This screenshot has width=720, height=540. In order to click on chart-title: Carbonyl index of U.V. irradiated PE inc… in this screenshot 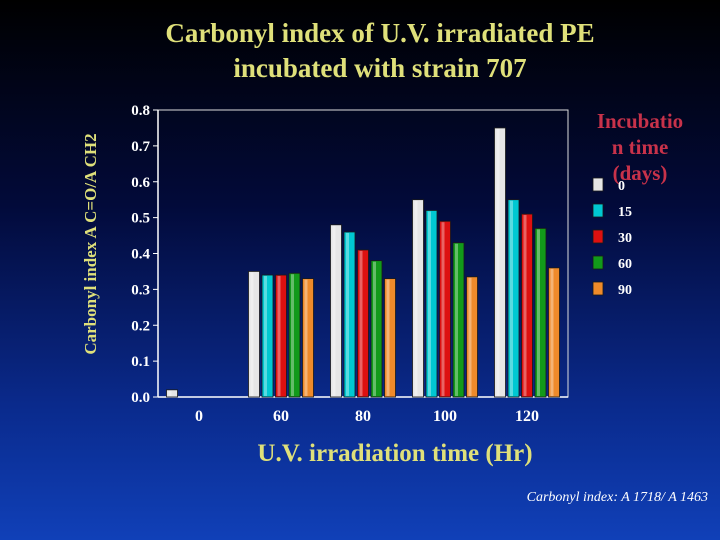, I will do `click(380, 51)`.